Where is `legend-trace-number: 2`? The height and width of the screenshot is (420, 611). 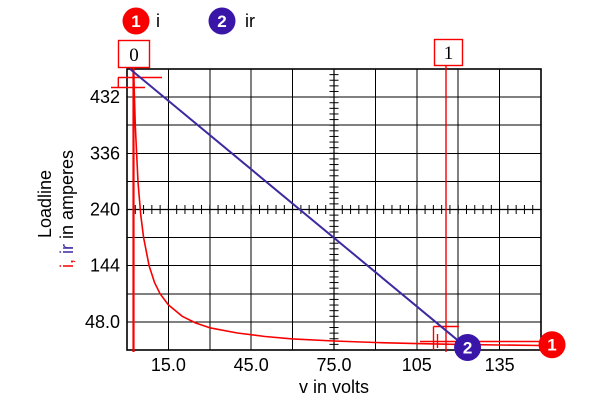
legend-trace-number: 2 is located at coordinates (221, 21).